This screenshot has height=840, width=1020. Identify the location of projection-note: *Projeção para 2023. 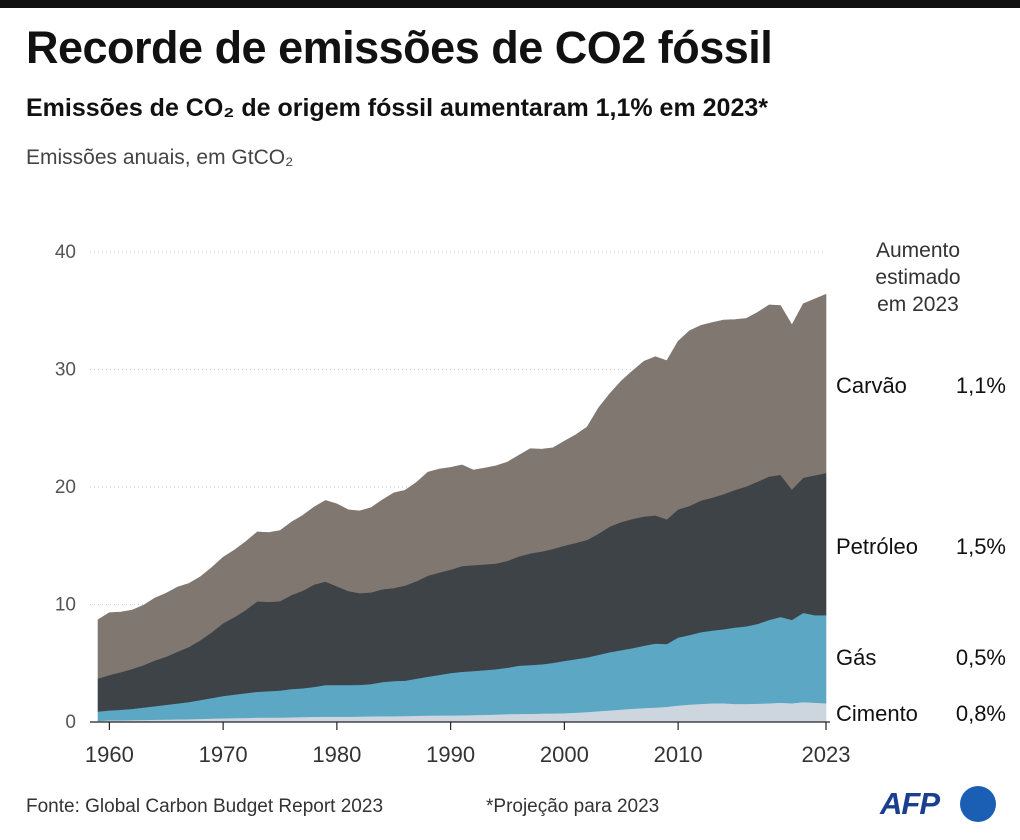
(572, 807).